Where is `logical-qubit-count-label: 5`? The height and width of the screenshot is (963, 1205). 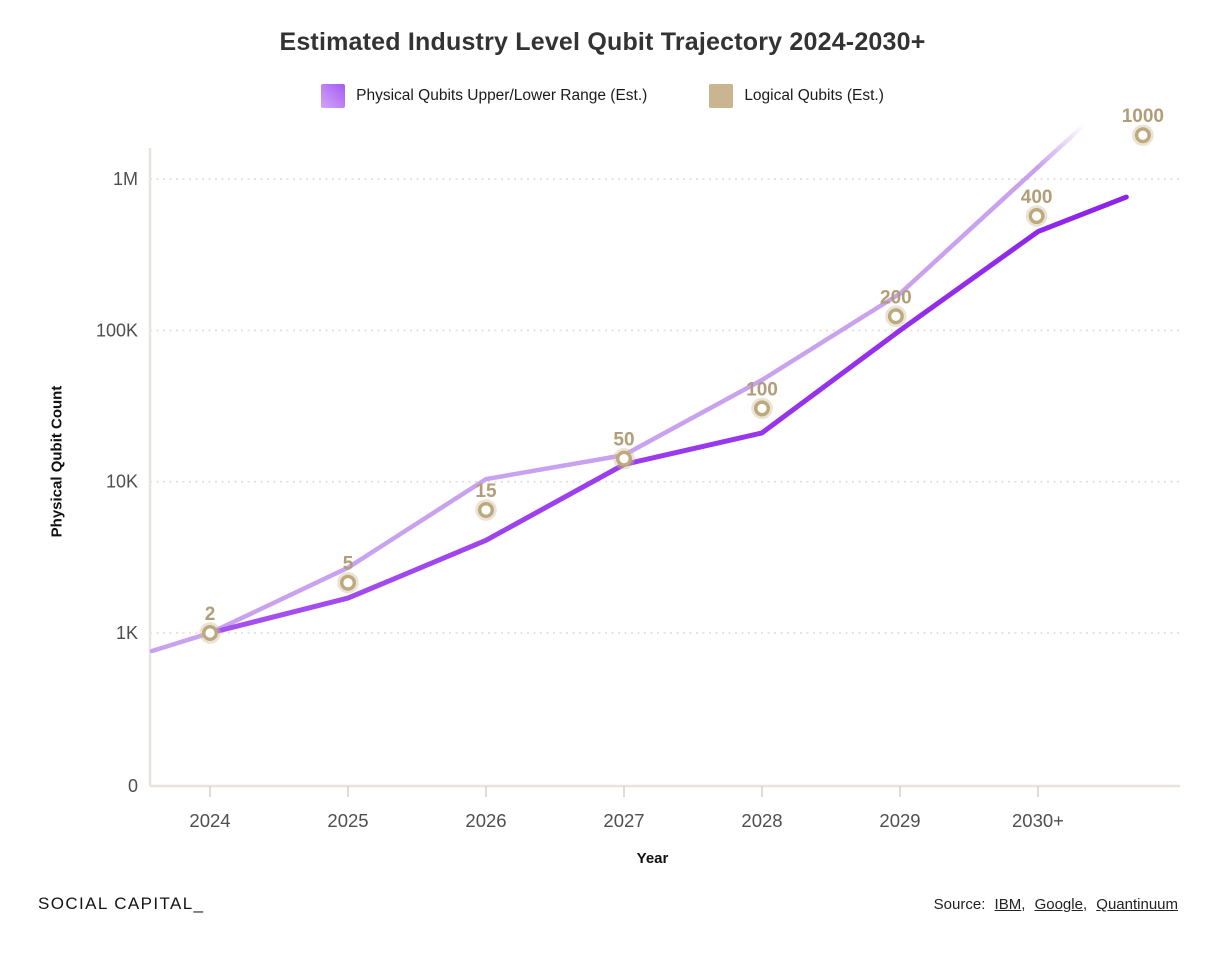
logical-qubit-count-label: 5 is located at coordinates (348, 564).